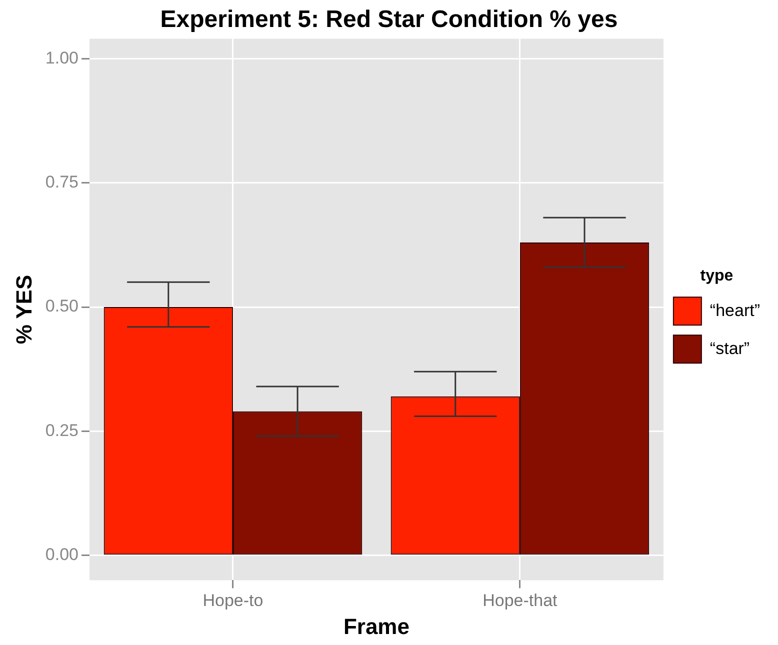 The width and height of the screenshot is (778, 645). What do you see at coordinates (735, 310) in the screenshot?
I see `legend-label: “heart”` at bounding box center [735, 310].